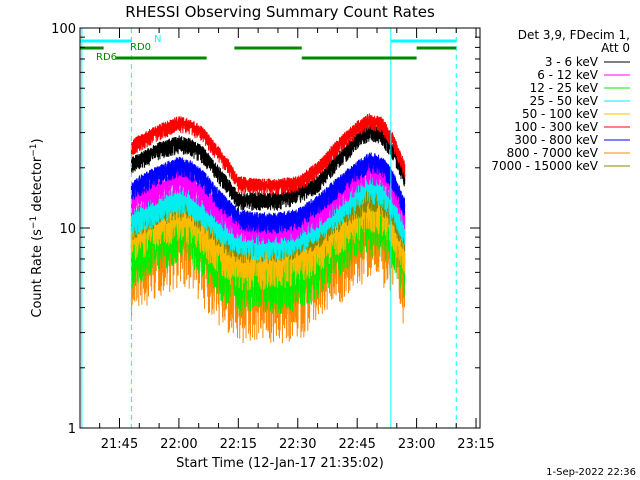 This screenshot has height=480, width=640. What do you see at coordinates (475, 444) in the screenshot?
I see `x-tick-label-23:15: 23:15` at bounding box center [475, 444].